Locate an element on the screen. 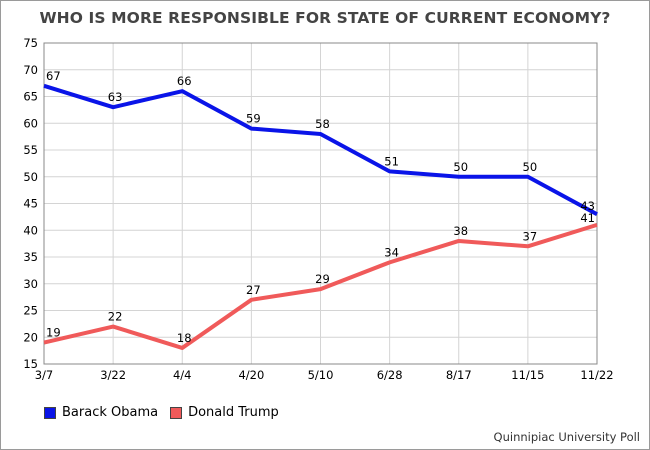 This screenshot has height=450, width=650. data-label-trump: 18 is located at coordinates (184, 338).